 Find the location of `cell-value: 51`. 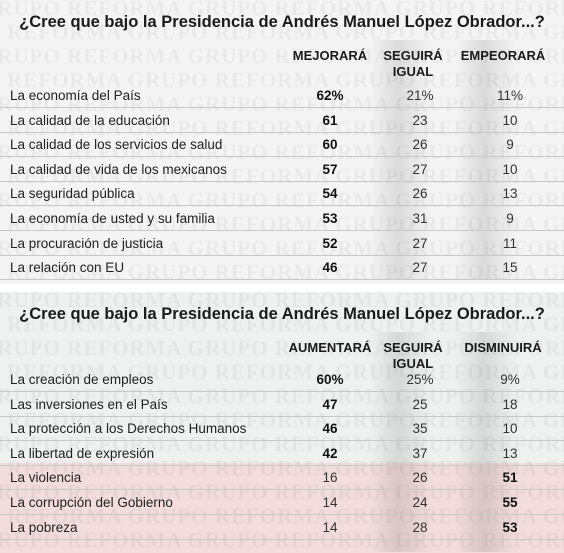

cell-value: 51 is located at coordinates (510, 478).